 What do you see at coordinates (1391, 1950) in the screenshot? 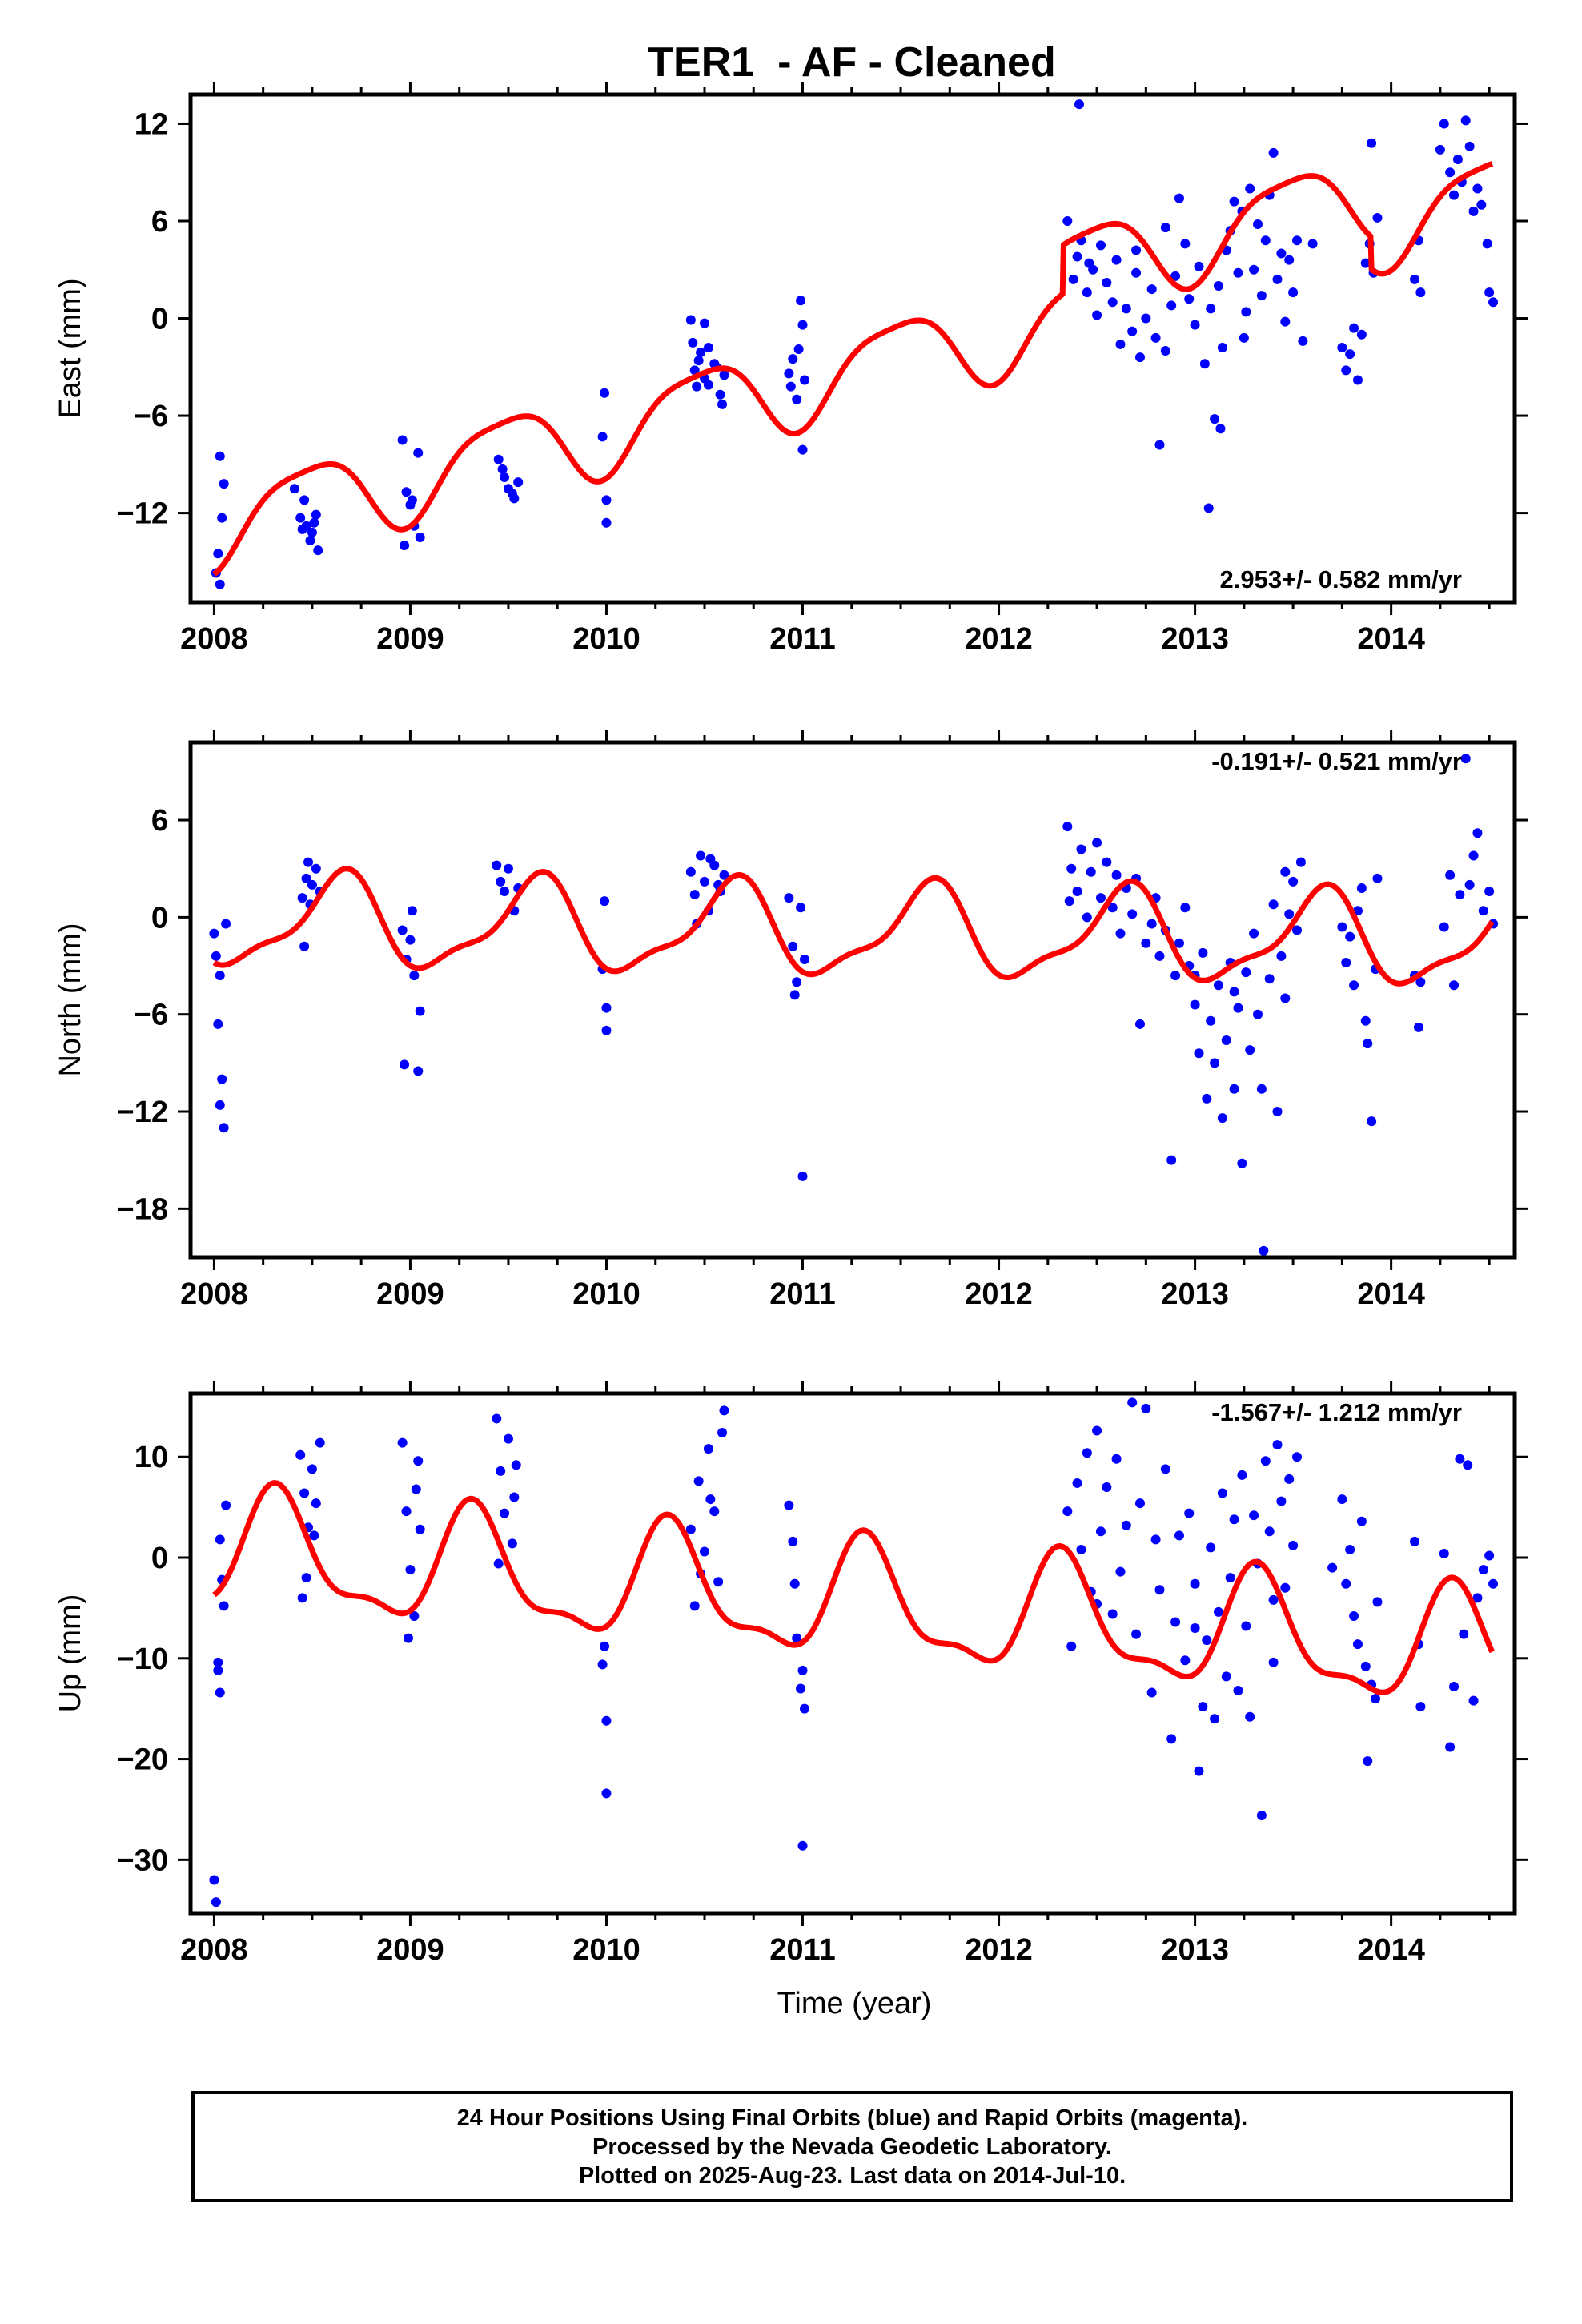
I see `x-tick-label: 2014` at bounding box center [1391, 1950].